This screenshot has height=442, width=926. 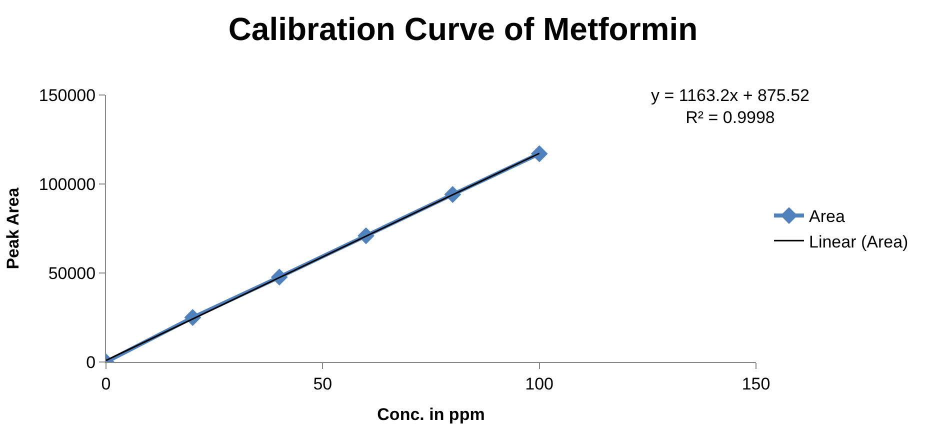 I want to click on chart-title: Calibration Curve of Metformin, so click(x=463, y=29).